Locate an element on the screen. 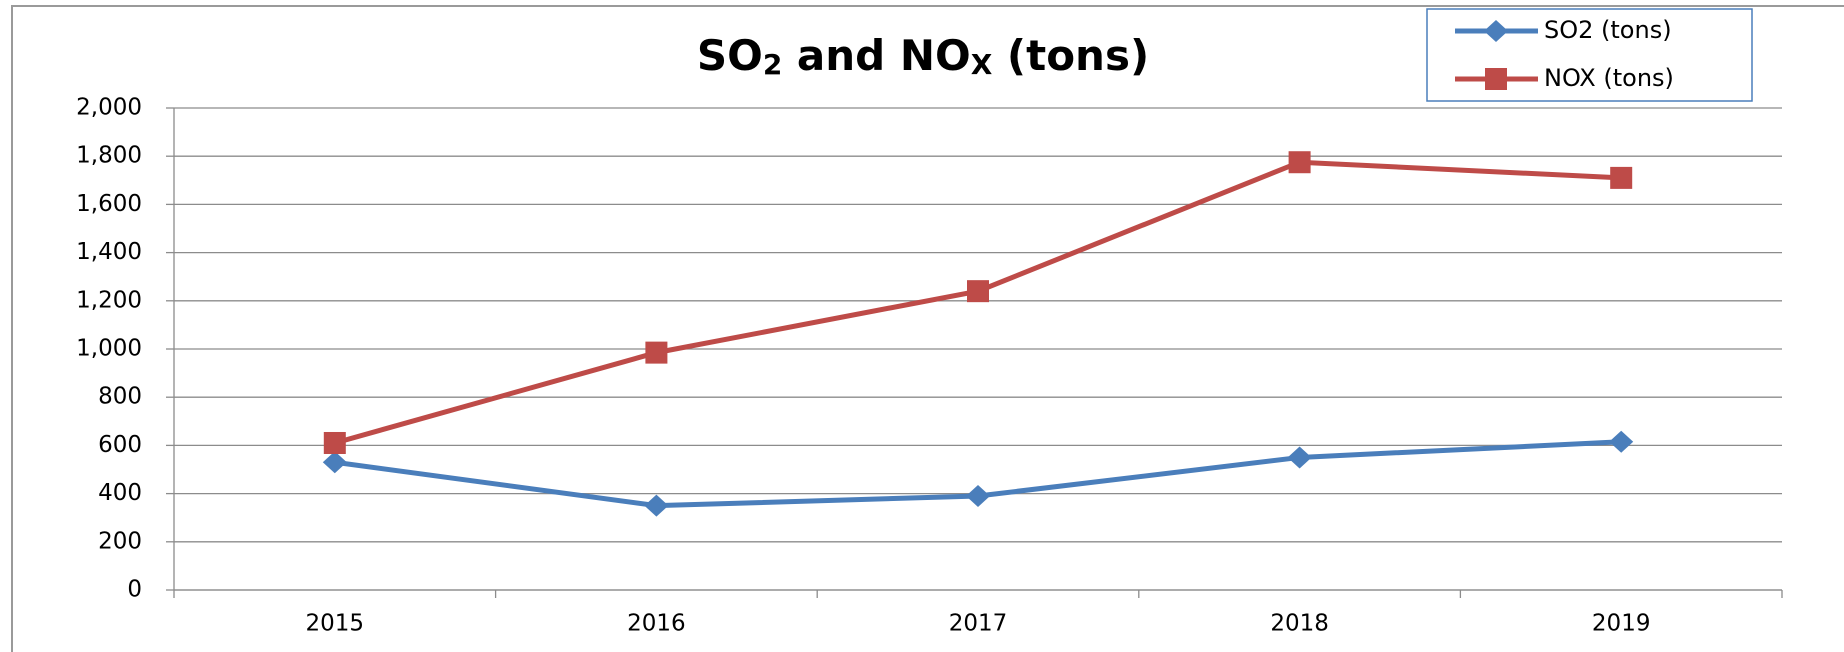 Image resolution: width=1844 pixels, height=652 pixels. y-tick-label: 1,200 is located at coordinates (109, 300).